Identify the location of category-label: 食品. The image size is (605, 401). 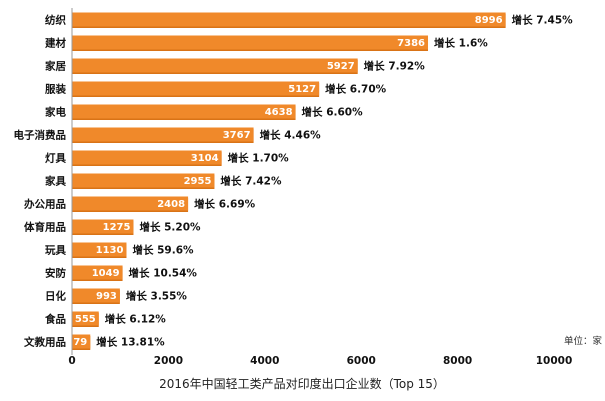
(55, 319).